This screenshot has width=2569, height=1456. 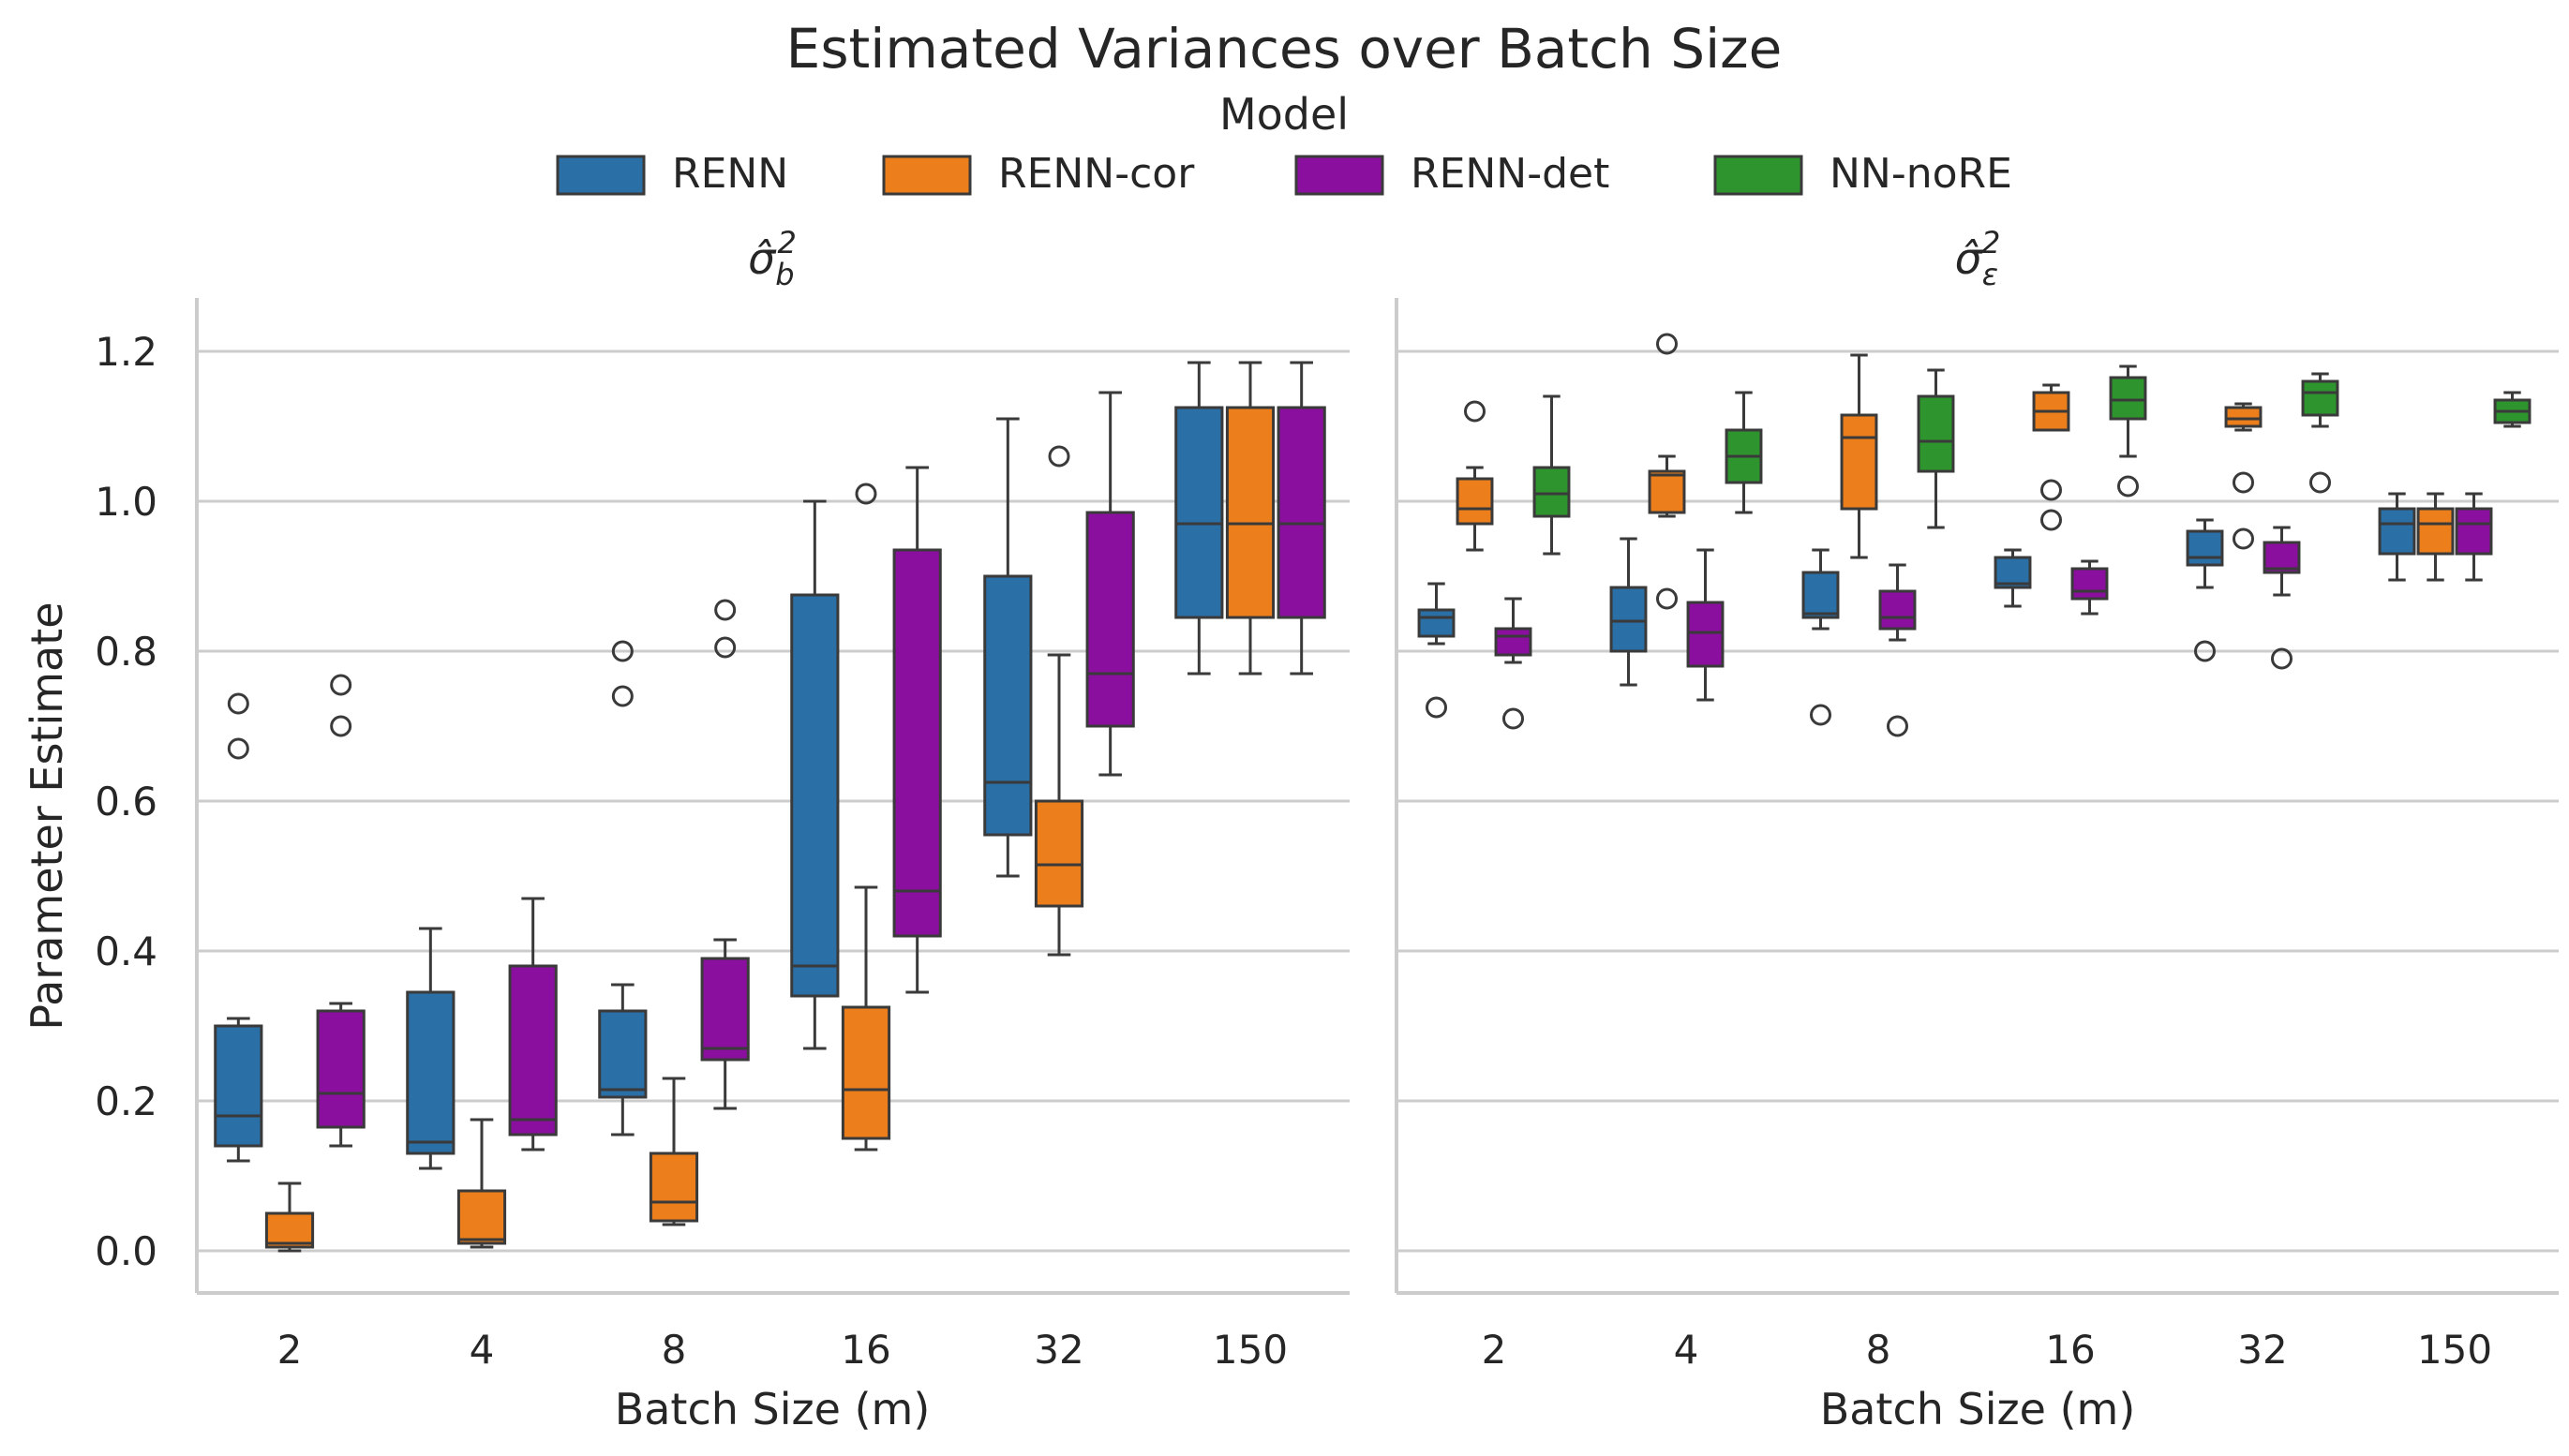 I want to click on panel-title-sigma-b: σ̂b2, so click(x=772, y=258).